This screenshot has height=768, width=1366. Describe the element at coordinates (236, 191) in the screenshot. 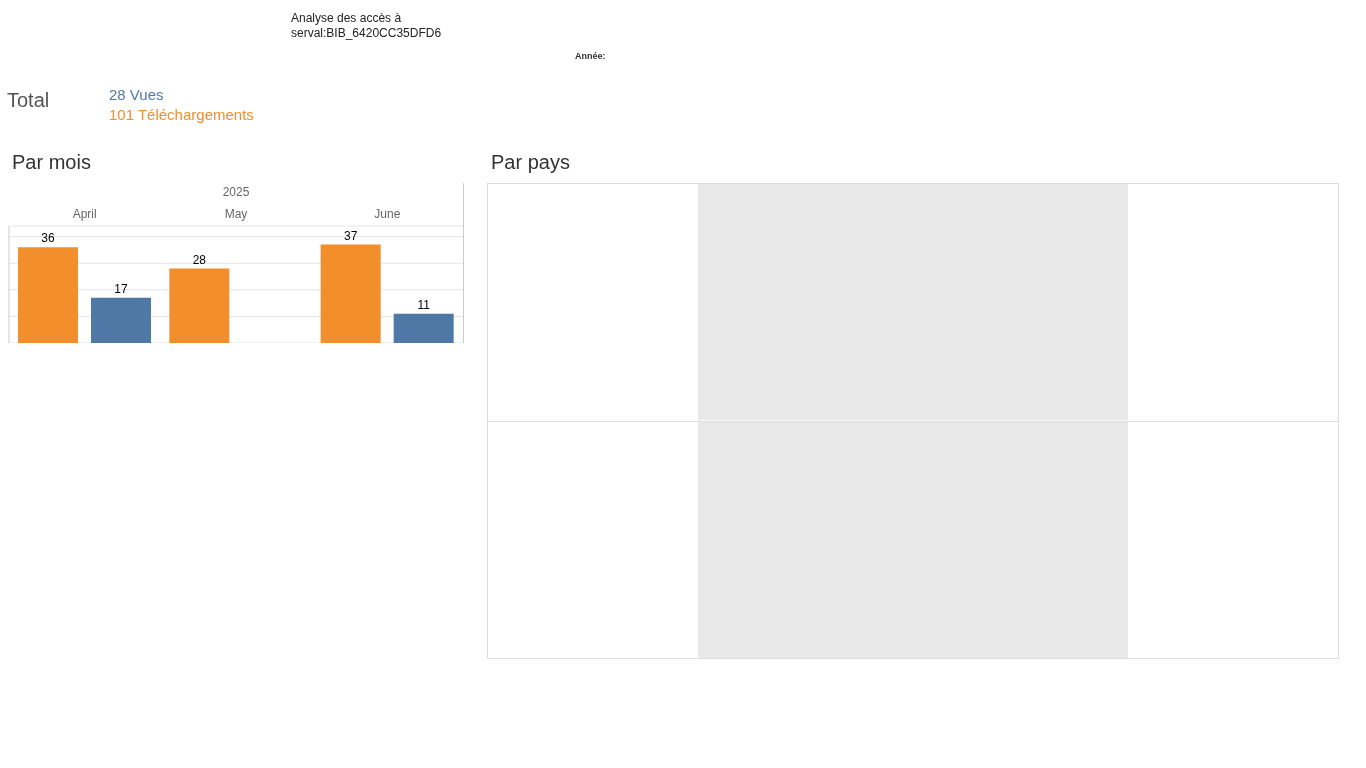

I see `x-axis-title: 2025` at that location.